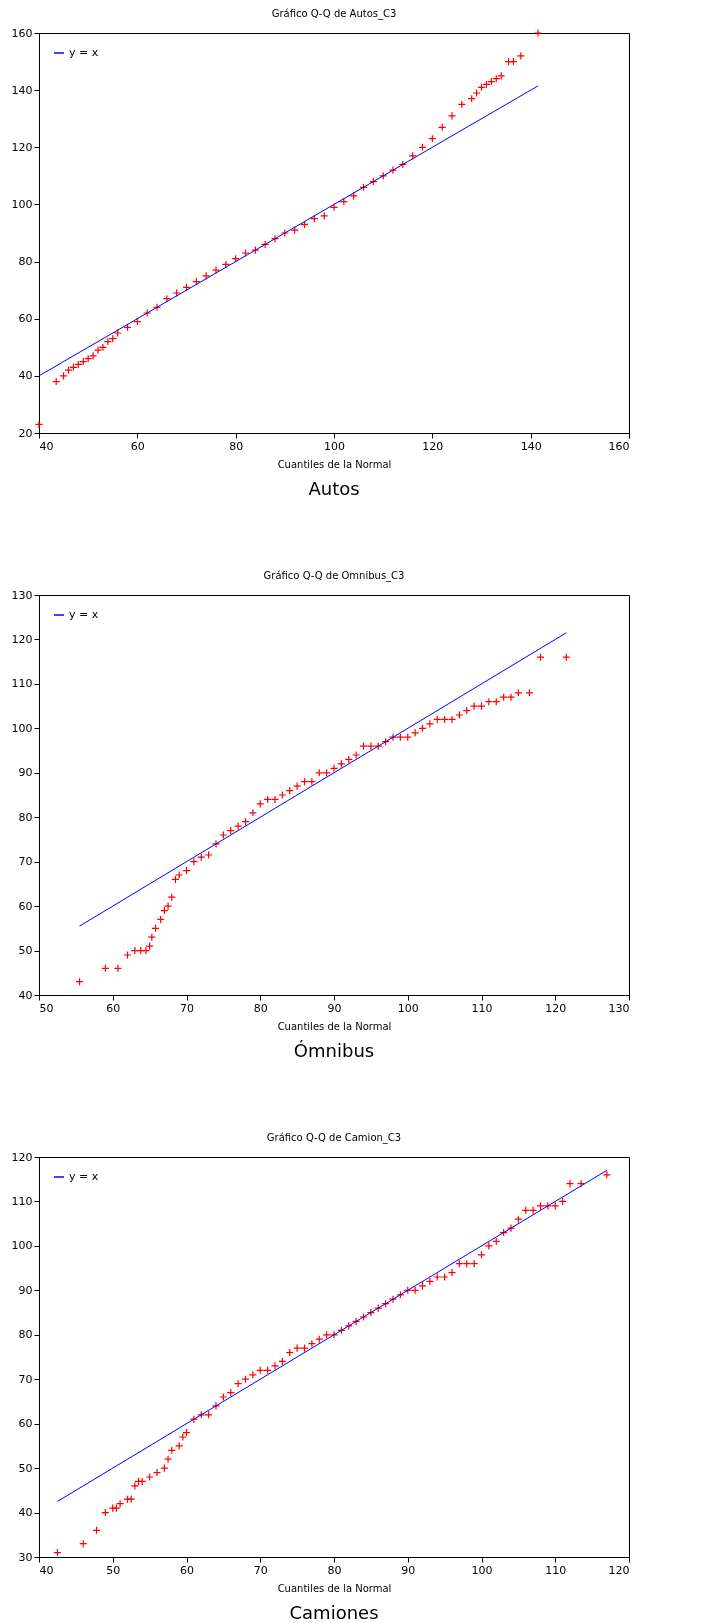 The height and width of the screenshot is (1623, 708). Describe the element at coordinates (22, 90) in the screenshot. I see `y-tick-label: 140` at that location.